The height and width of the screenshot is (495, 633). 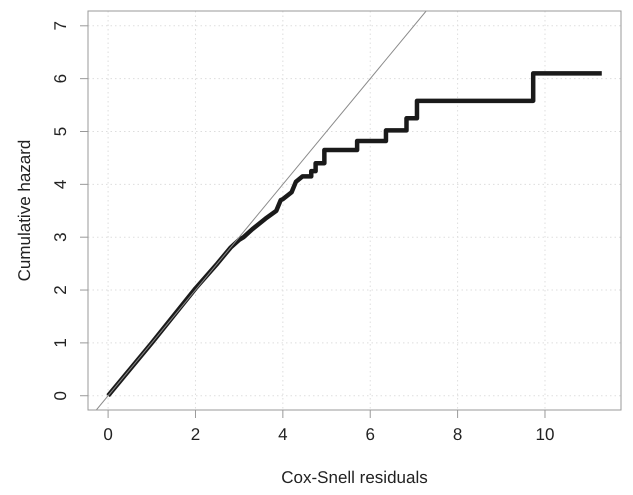 I want to click on x-tick-label: 8, so click(x=457, y=434).